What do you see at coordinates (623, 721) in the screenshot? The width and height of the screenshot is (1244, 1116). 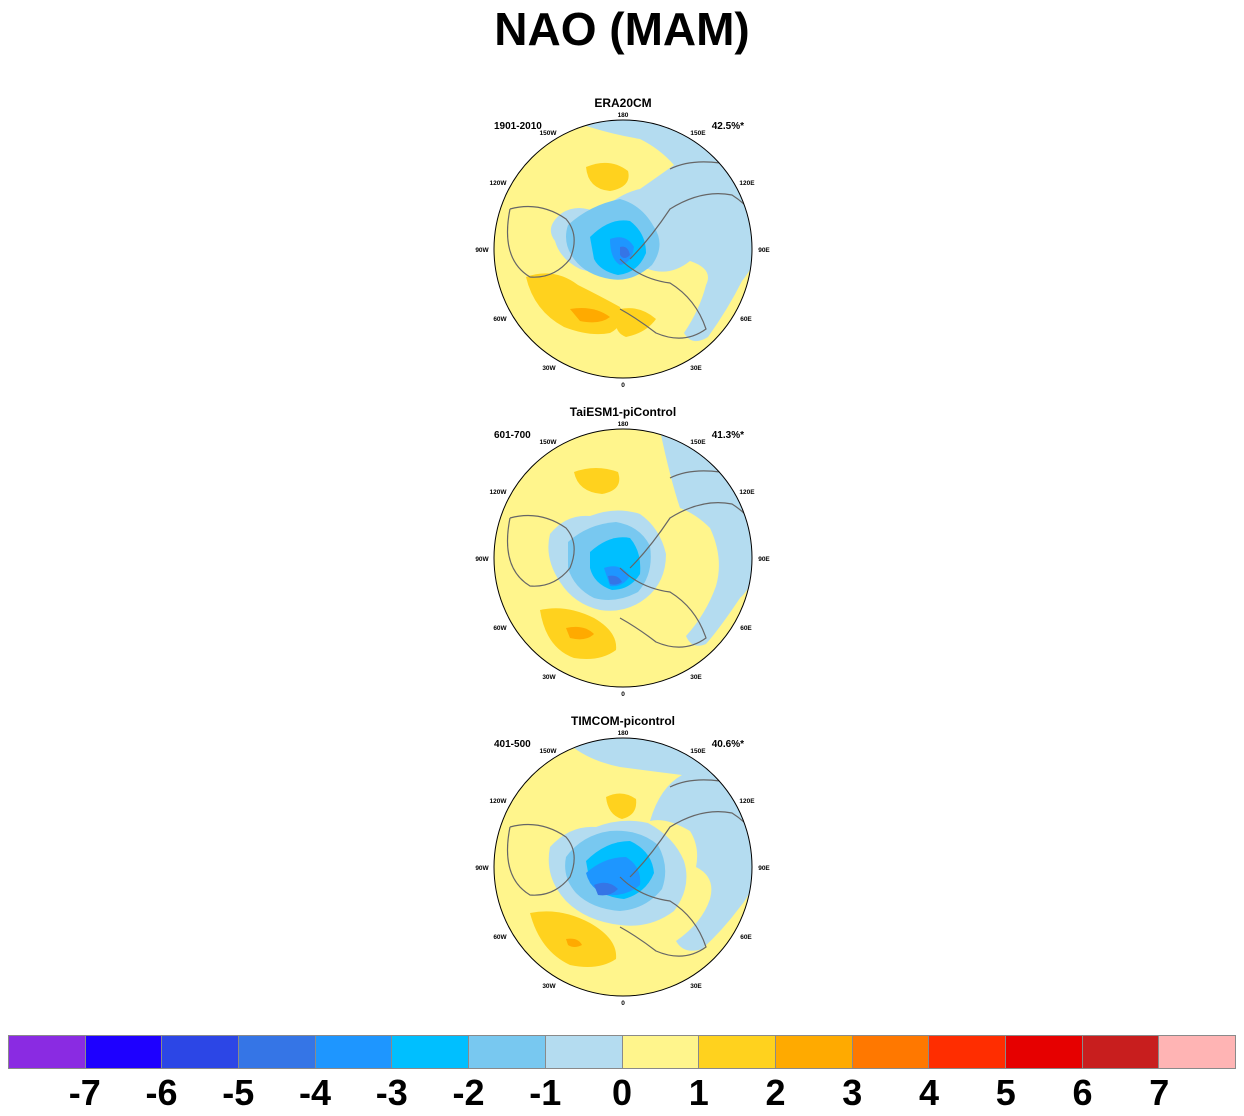 I see `panel-title: TIMCOM-picontrol` at bounding box center [623, 721].